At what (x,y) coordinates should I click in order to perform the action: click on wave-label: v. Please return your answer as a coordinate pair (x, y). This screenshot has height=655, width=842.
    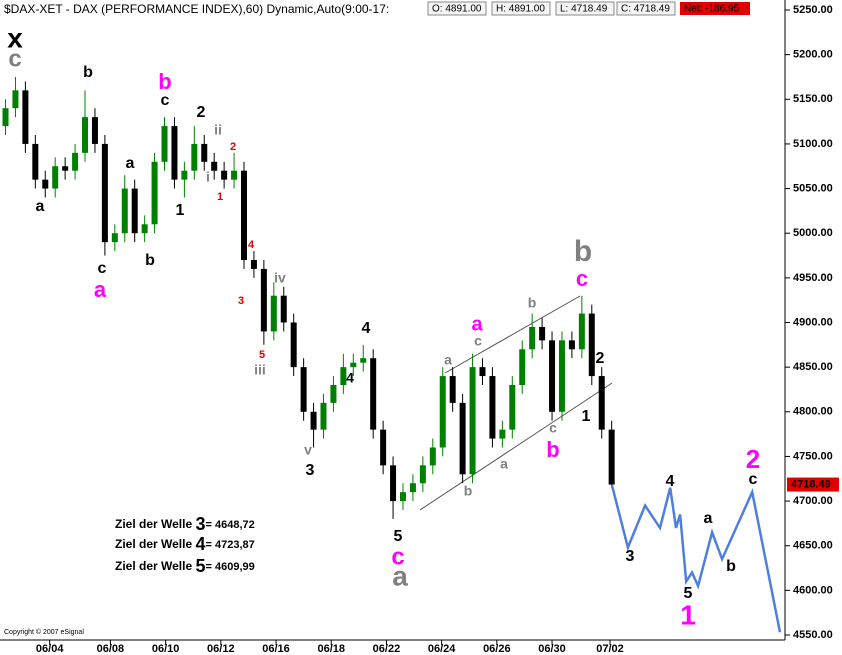
    Looking at the image, I should click on (308, 450).